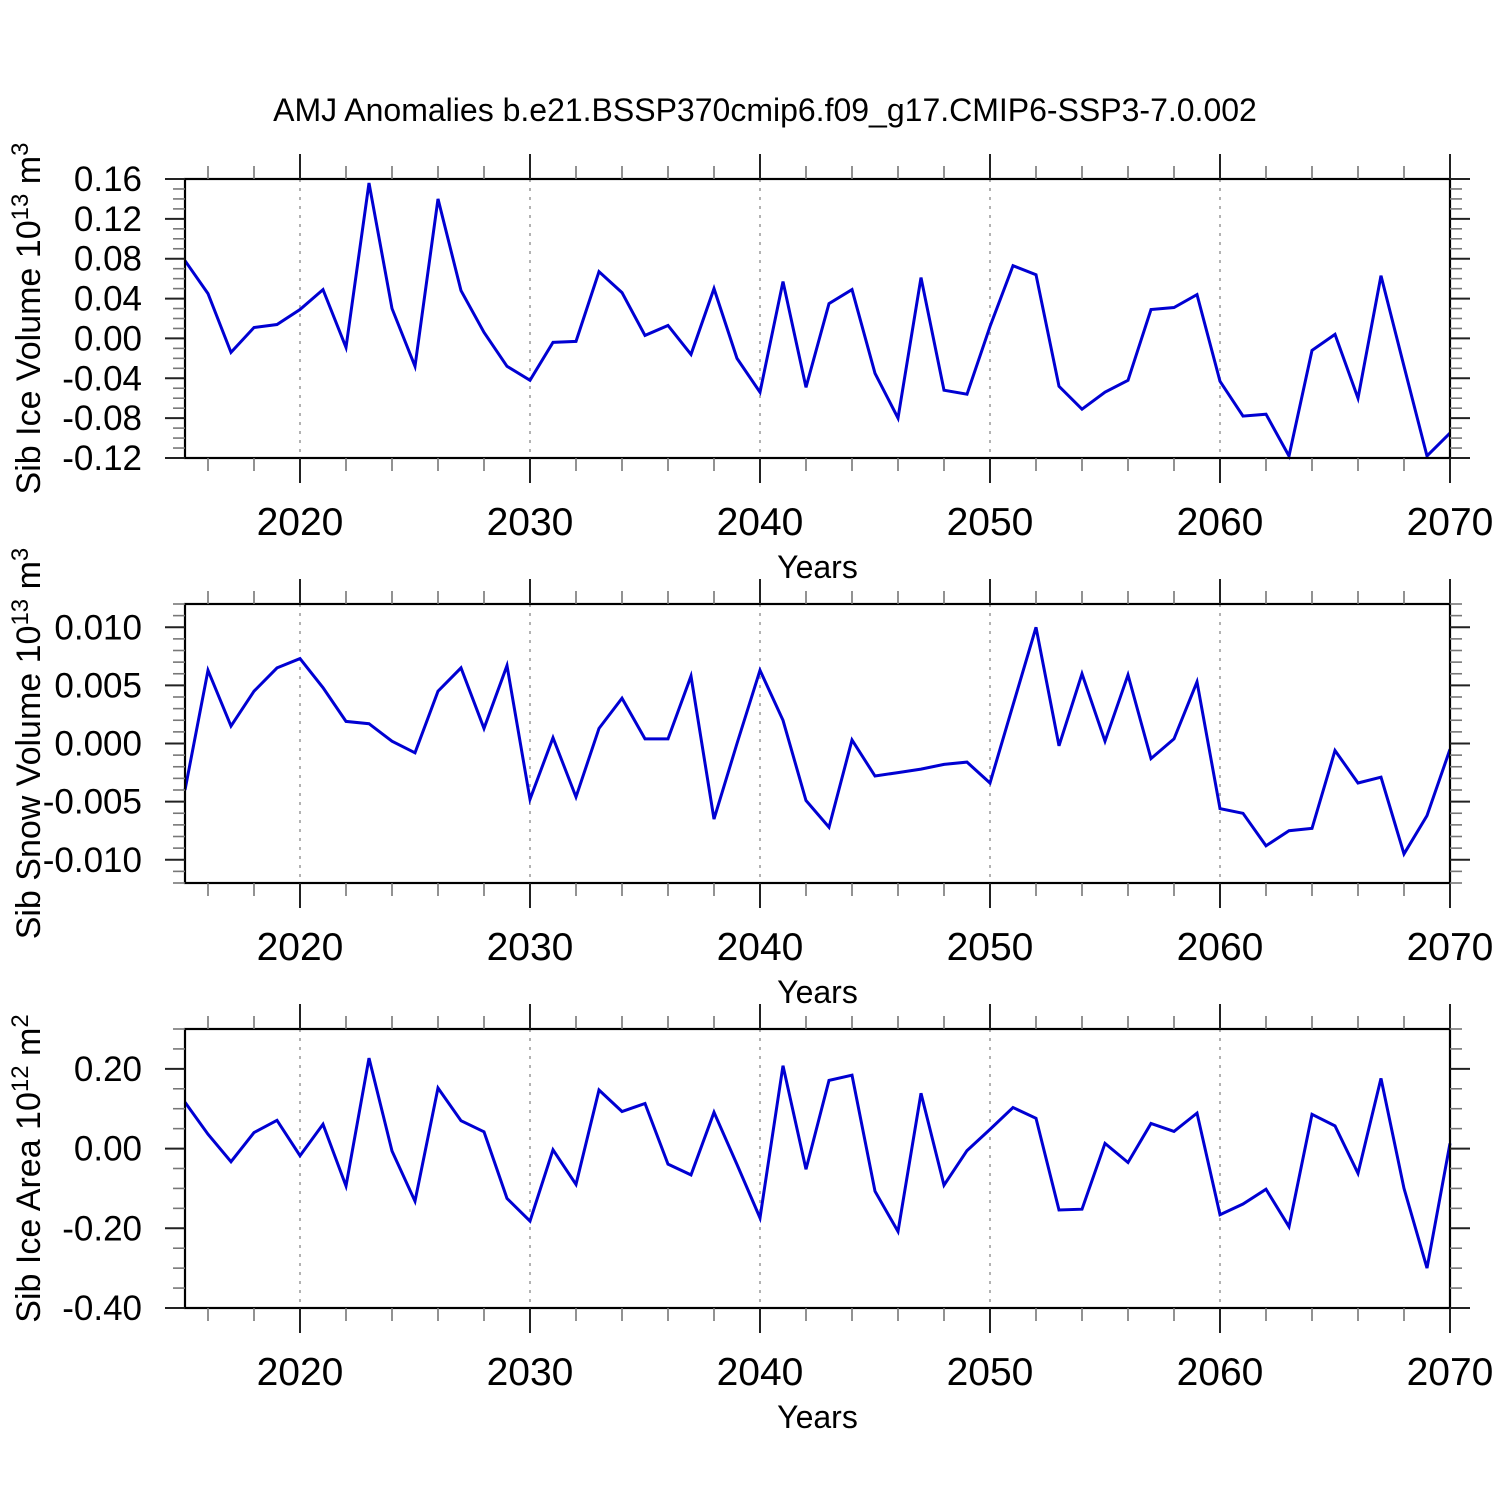  Describe the element at coordinates (108, 179) in the screenshot. I see `y-tick-label-0.16: 0.16` at that location.